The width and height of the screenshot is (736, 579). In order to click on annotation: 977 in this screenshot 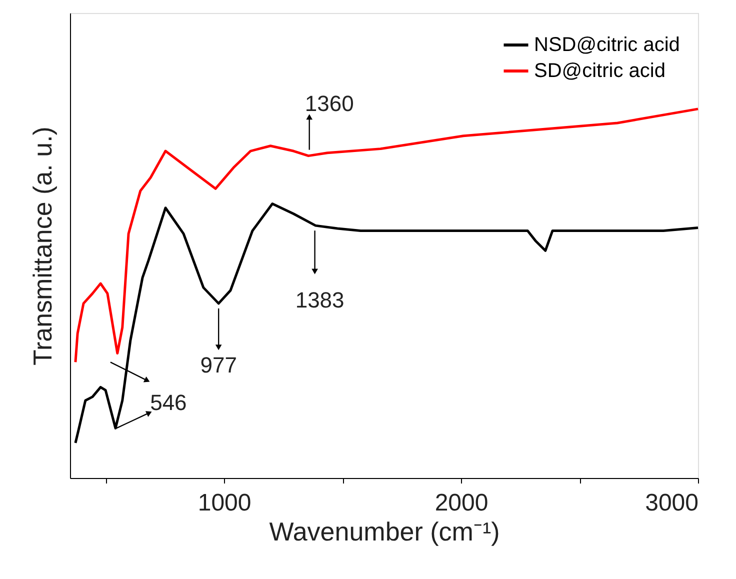, I will do `click(218, 365)`.